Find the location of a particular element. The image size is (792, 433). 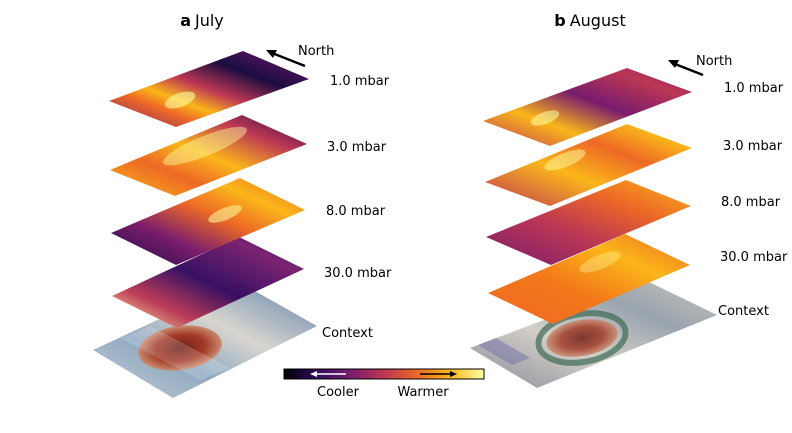

panel-letter: a is located at coordinates (185, 20).